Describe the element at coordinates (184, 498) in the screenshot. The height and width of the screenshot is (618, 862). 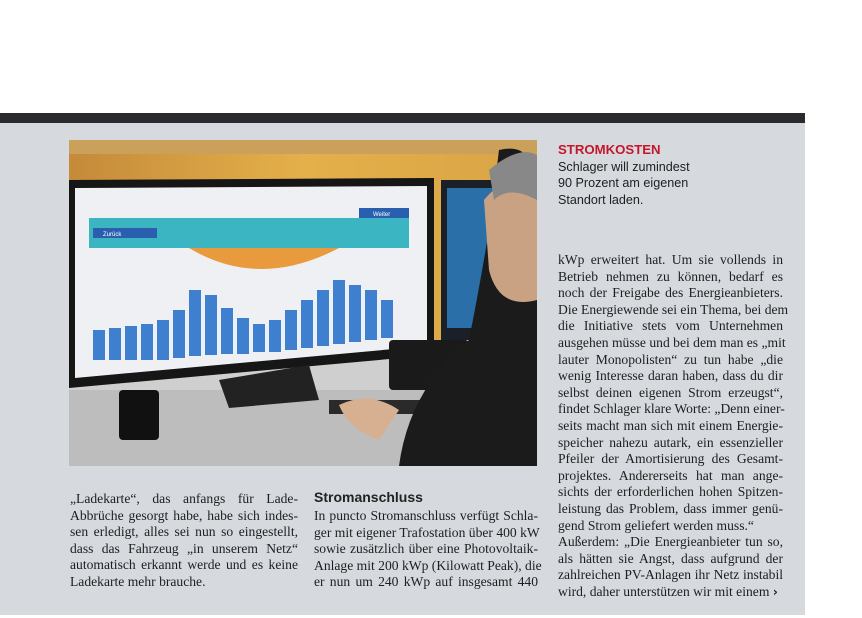
I see `text-line: „Ladekarte“, das anfangs für Lade-` at that location.